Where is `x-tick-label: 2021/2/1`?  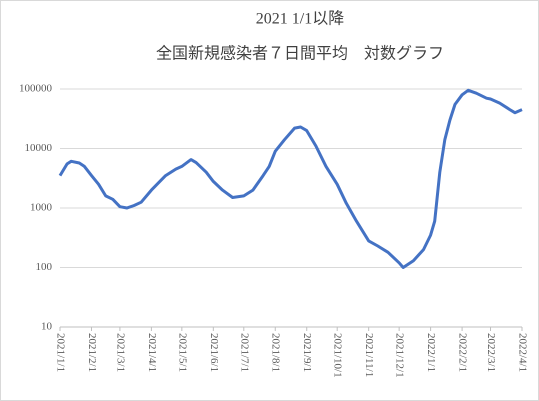
x-tick-label: 2021/2/1 is located at coordinates (92, 352).